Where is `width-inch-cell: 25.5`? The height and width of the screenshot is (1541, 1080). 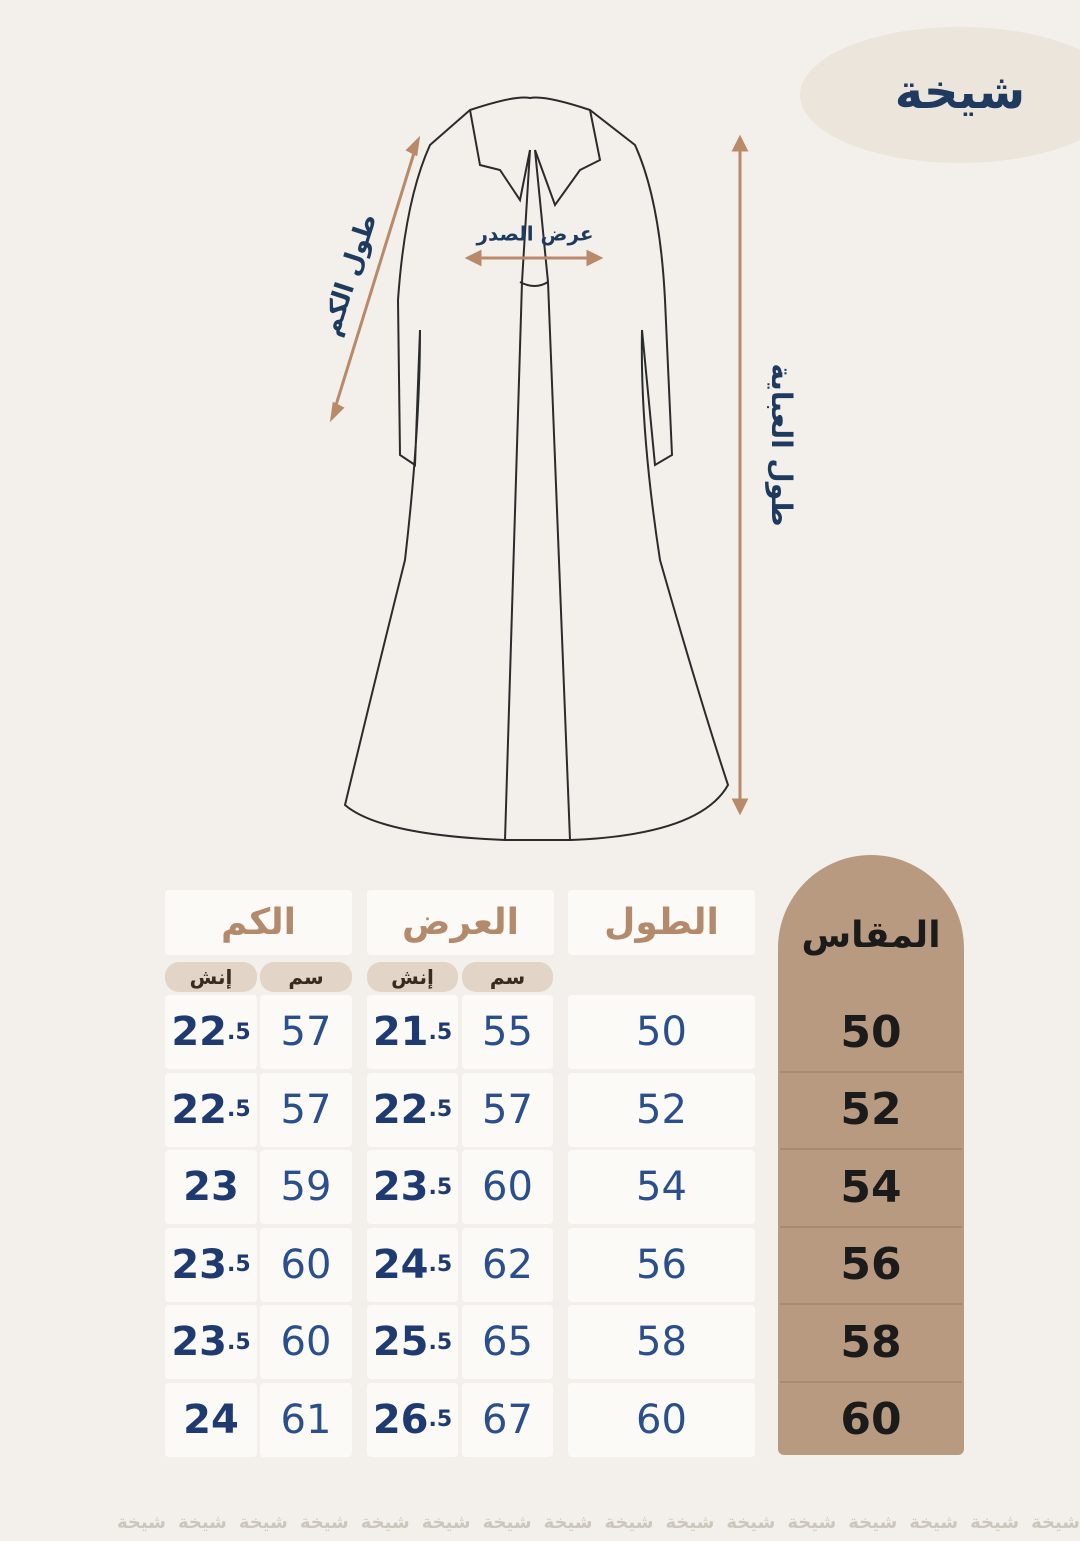 width-inch-cell: 25.5 is located at coordinates (412, 1342).